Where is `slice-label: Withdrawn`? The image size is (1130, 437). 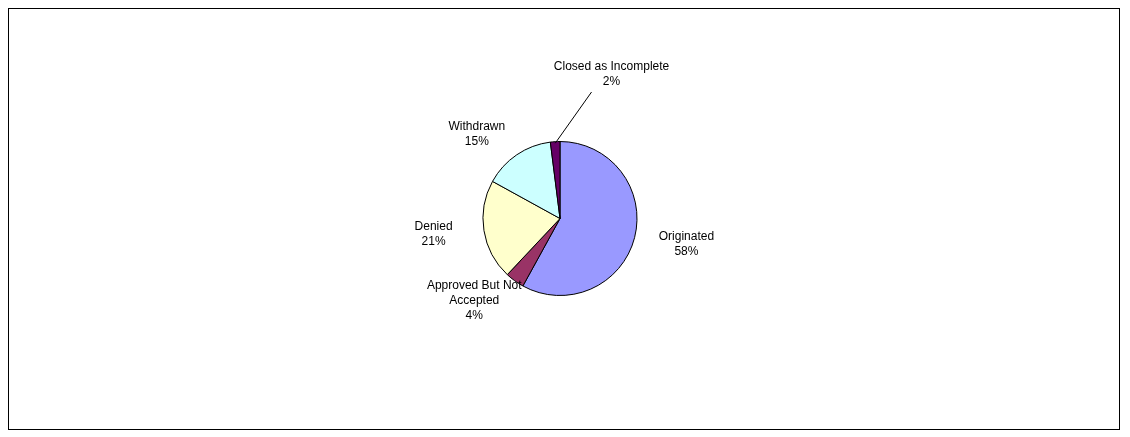
slice-label: Withdrawn is located at coordinates (477, 126).